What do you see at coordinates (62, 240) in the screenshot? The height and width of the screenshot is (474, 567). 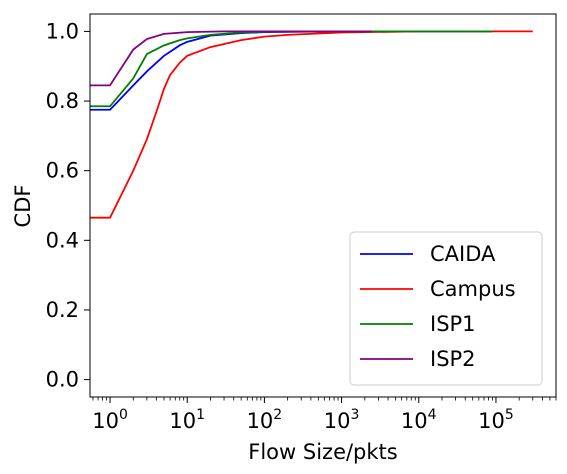 I see `y-tick-label: 0.4` at bounding box center [62, 240].